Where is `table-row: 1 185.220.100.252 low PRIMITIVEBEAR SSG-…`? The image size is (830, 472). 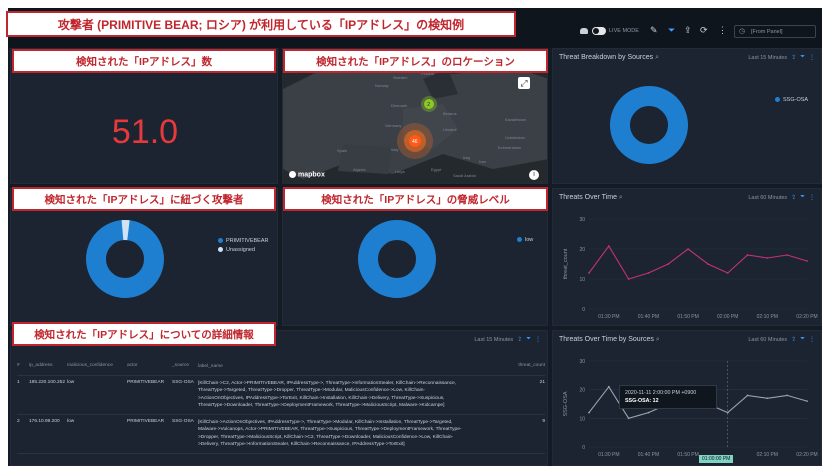
table-row: 1 185.220.100.252 low PRIMITIVEBEAR SSG-… is located at coordinates (281, 395).